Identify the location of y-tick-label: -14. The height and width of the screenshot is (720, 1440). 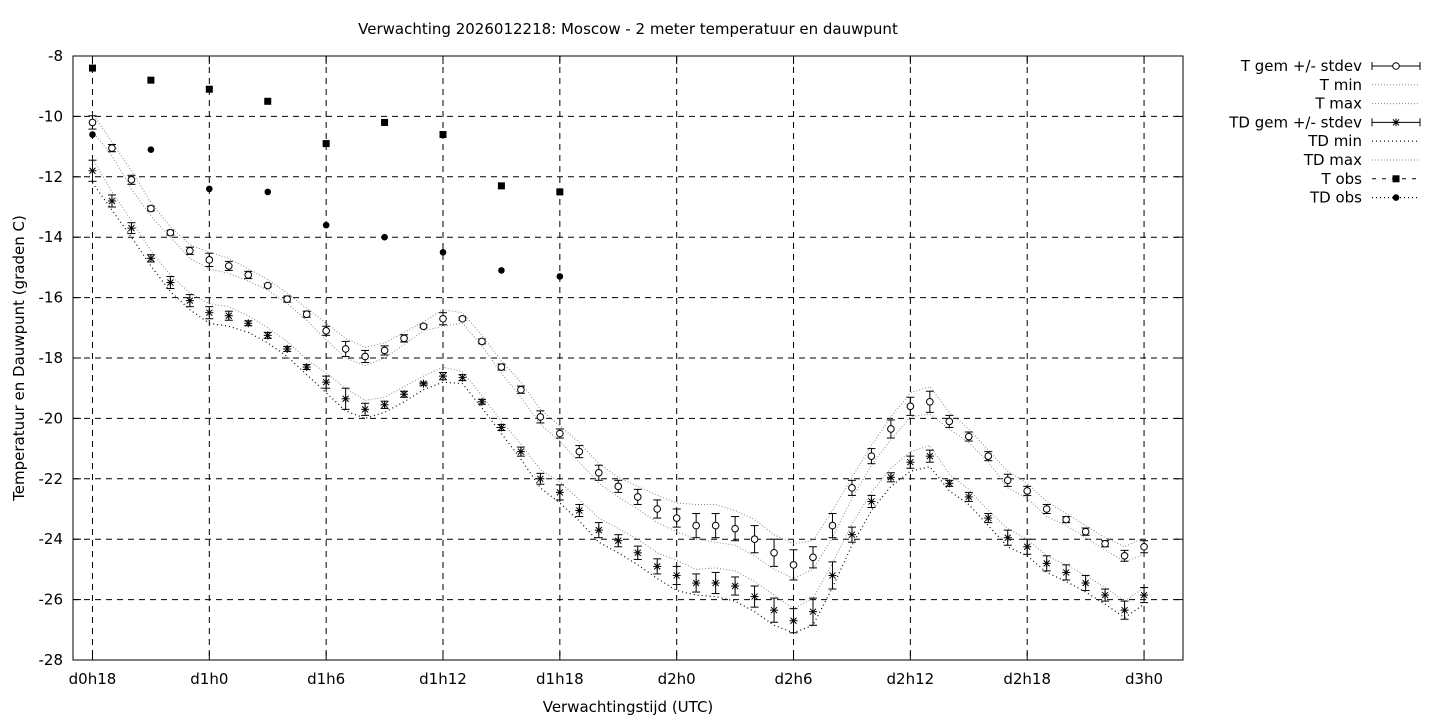
(51, 237).